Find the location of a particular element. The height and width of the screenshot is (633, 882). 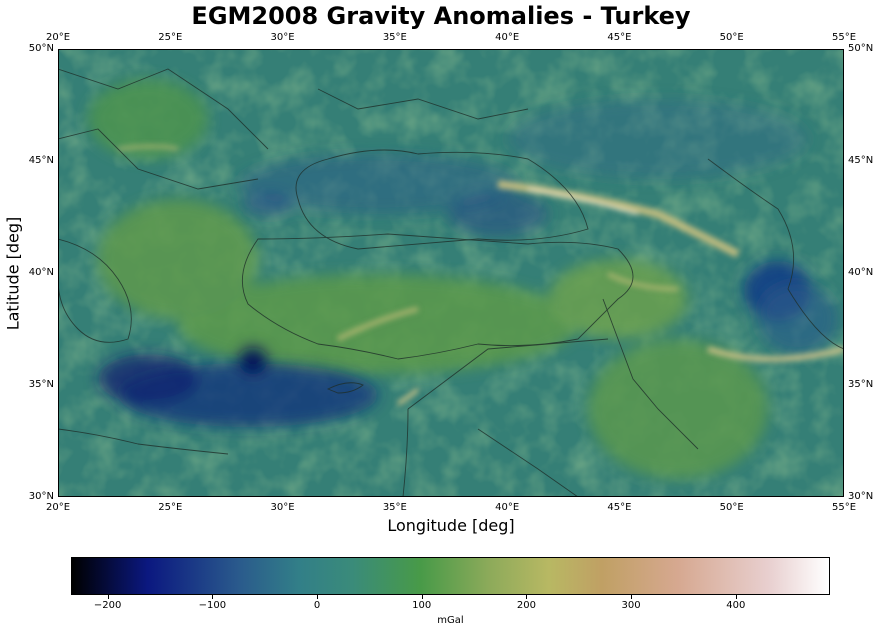

left-lat-tick-label: 35°N is located at coordinates (41, 384).